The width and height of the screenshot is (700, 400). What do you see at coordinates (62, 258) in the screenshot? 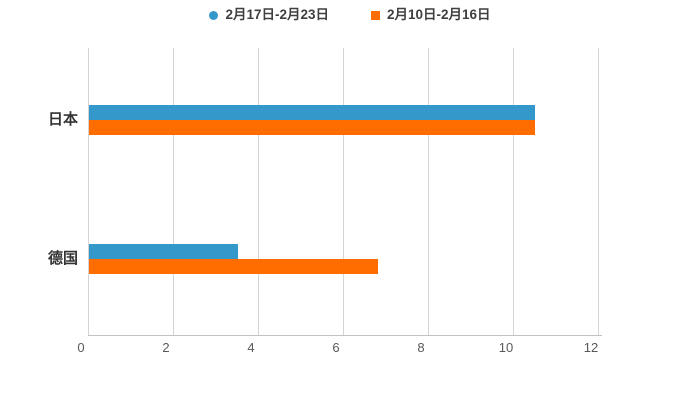
I see `y-category-label-1: 德国` at bounding box center [62, 258].